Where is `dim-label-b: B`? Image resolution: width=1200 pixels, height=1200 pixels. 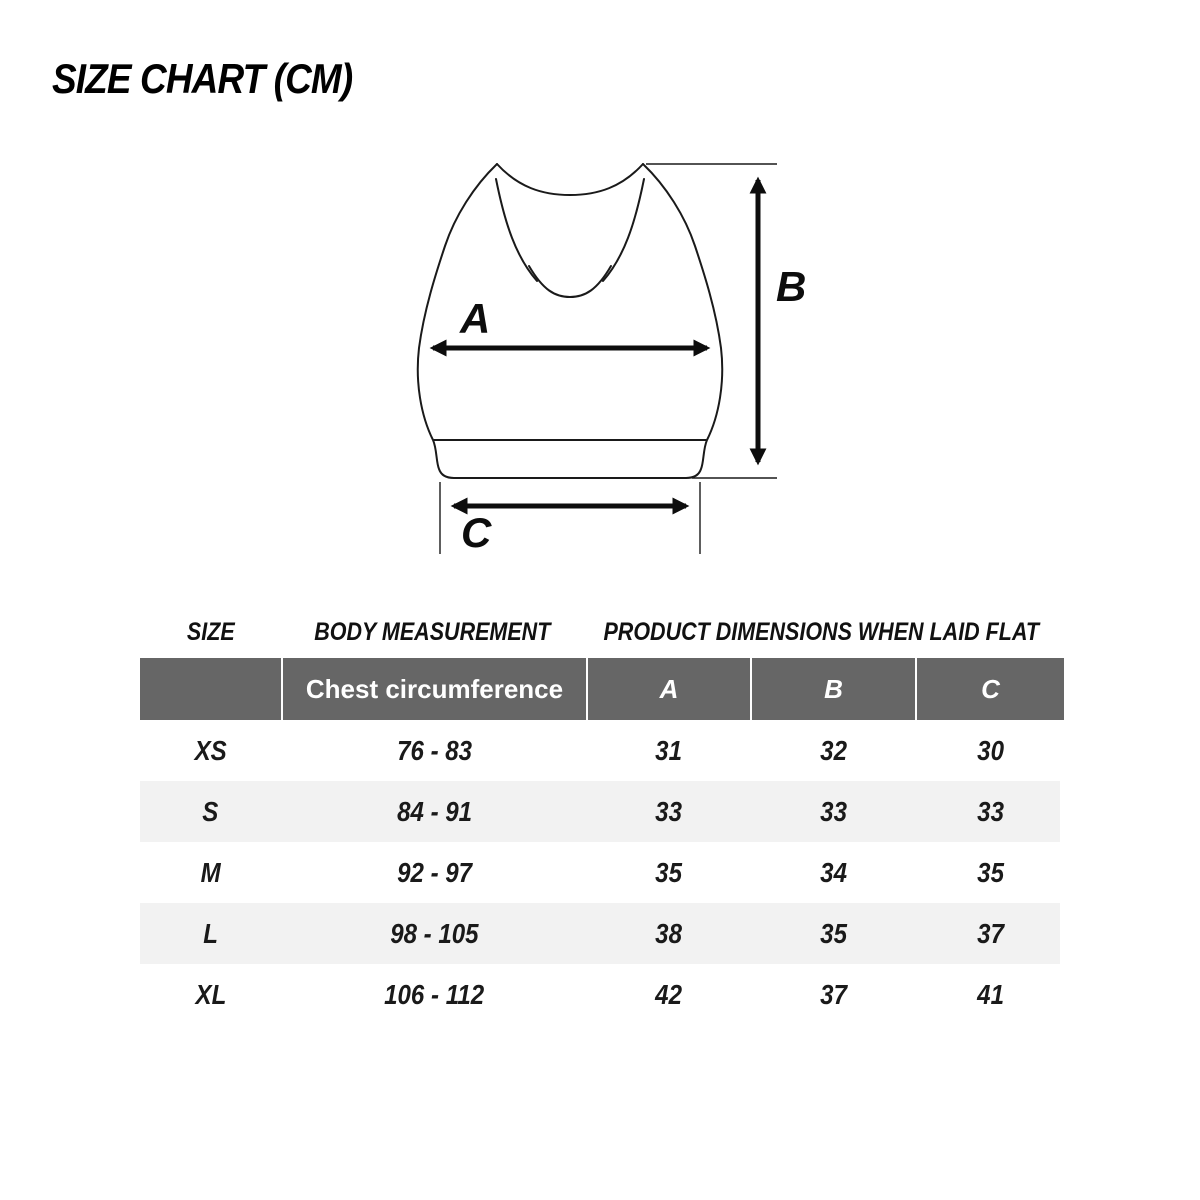
dim-label-b: B is located at coordinates (791, 286).